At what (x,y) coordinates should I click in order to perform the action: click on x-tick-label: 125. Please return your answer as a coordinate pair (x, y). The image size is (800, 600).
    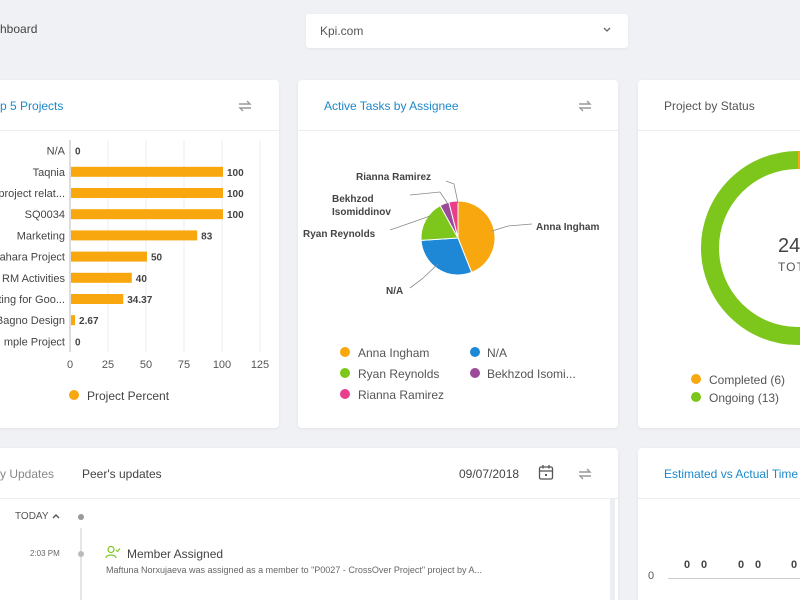
    Looking at the image, I should click on (260, 365).